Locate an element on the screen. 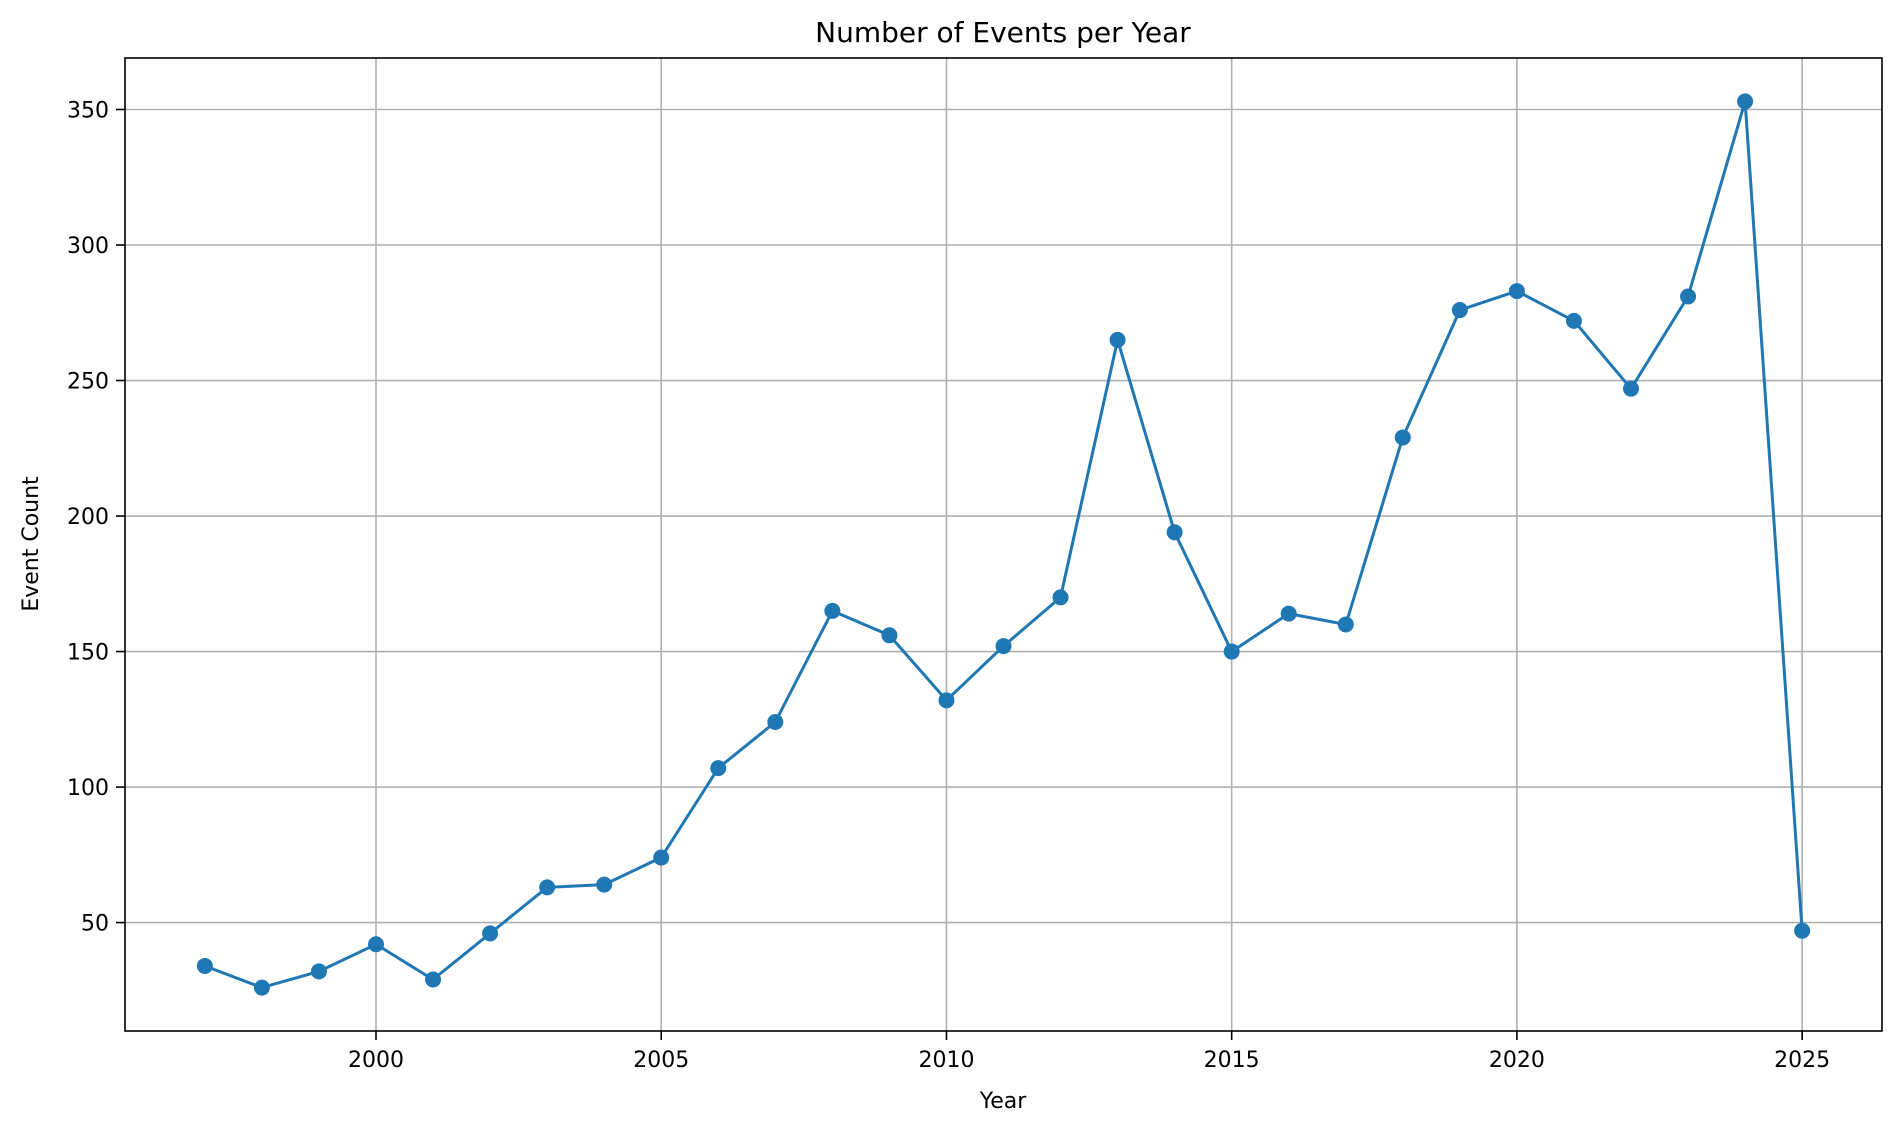  chart-title: Number of Events per Year is located at coordinates (1003, 32).